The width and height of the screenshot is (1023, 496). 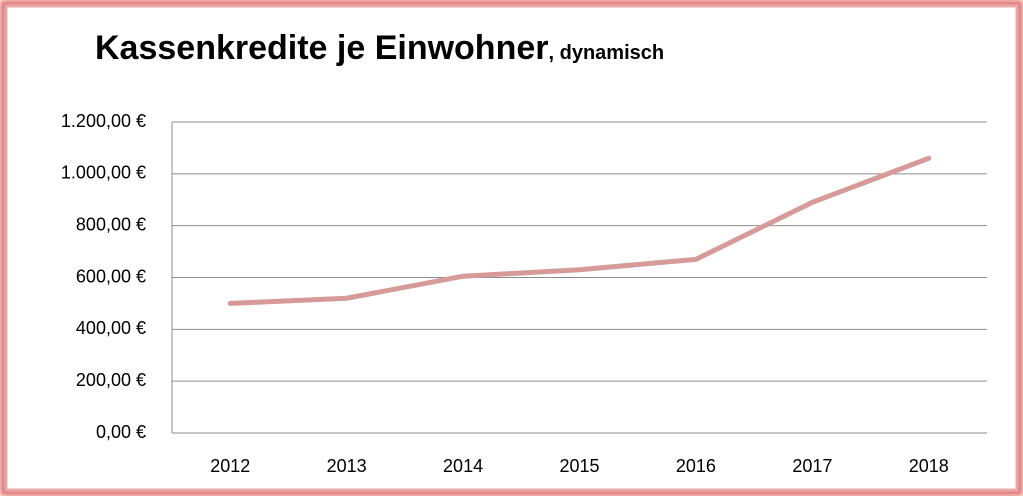 I want to click on x-tick-label: 2016, so click(x=696, y=466).